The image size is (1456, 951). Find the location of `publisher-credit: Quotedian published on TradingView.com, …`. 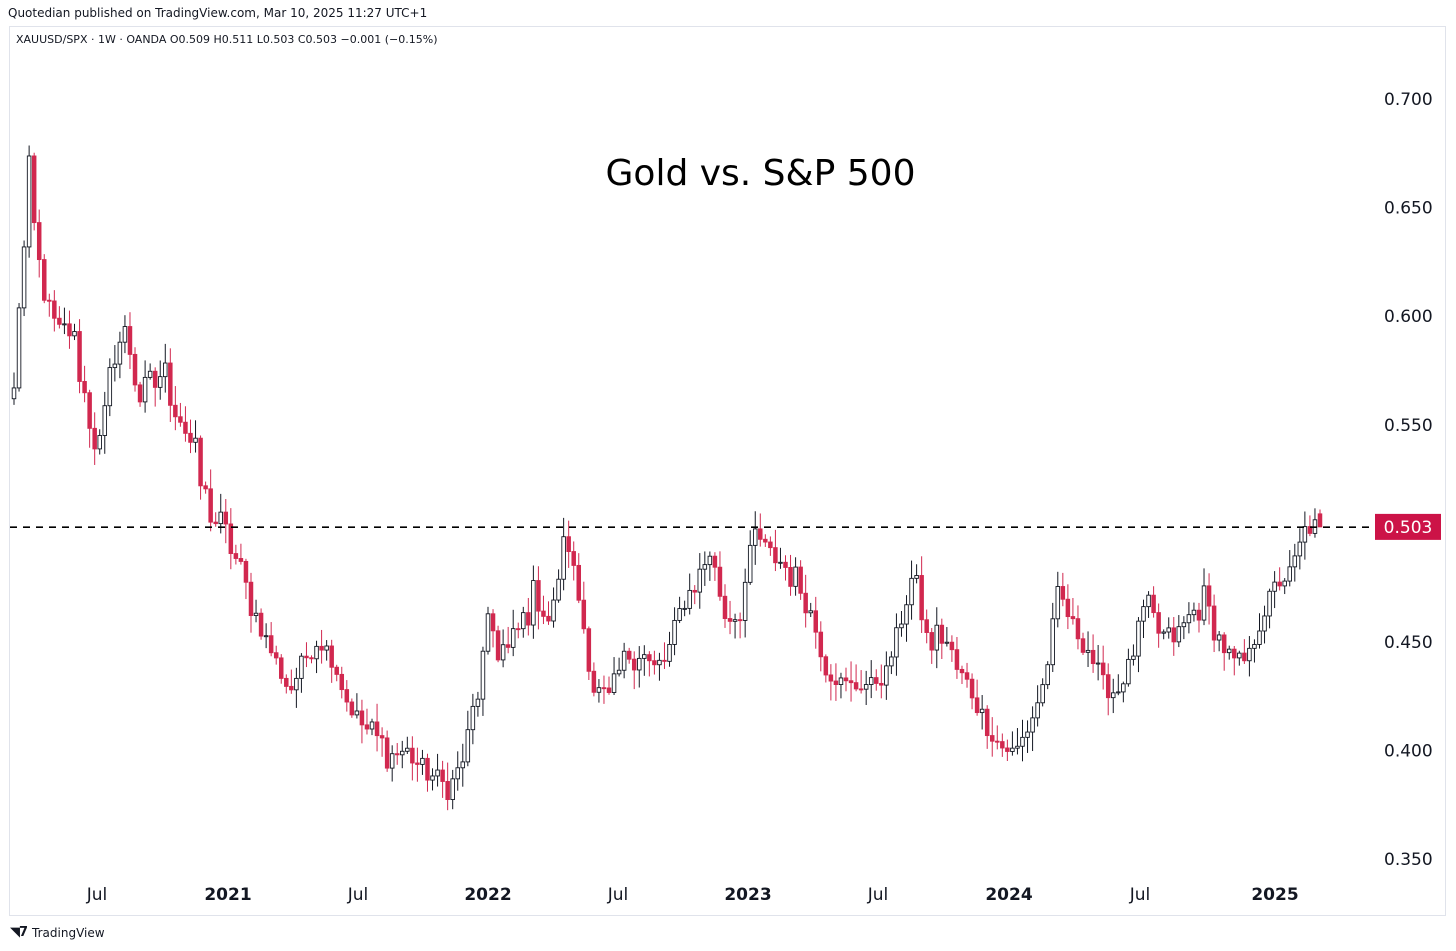

publisher-credit: Quotedian published on TradingView.com, … is located at coordinates (218, 13).